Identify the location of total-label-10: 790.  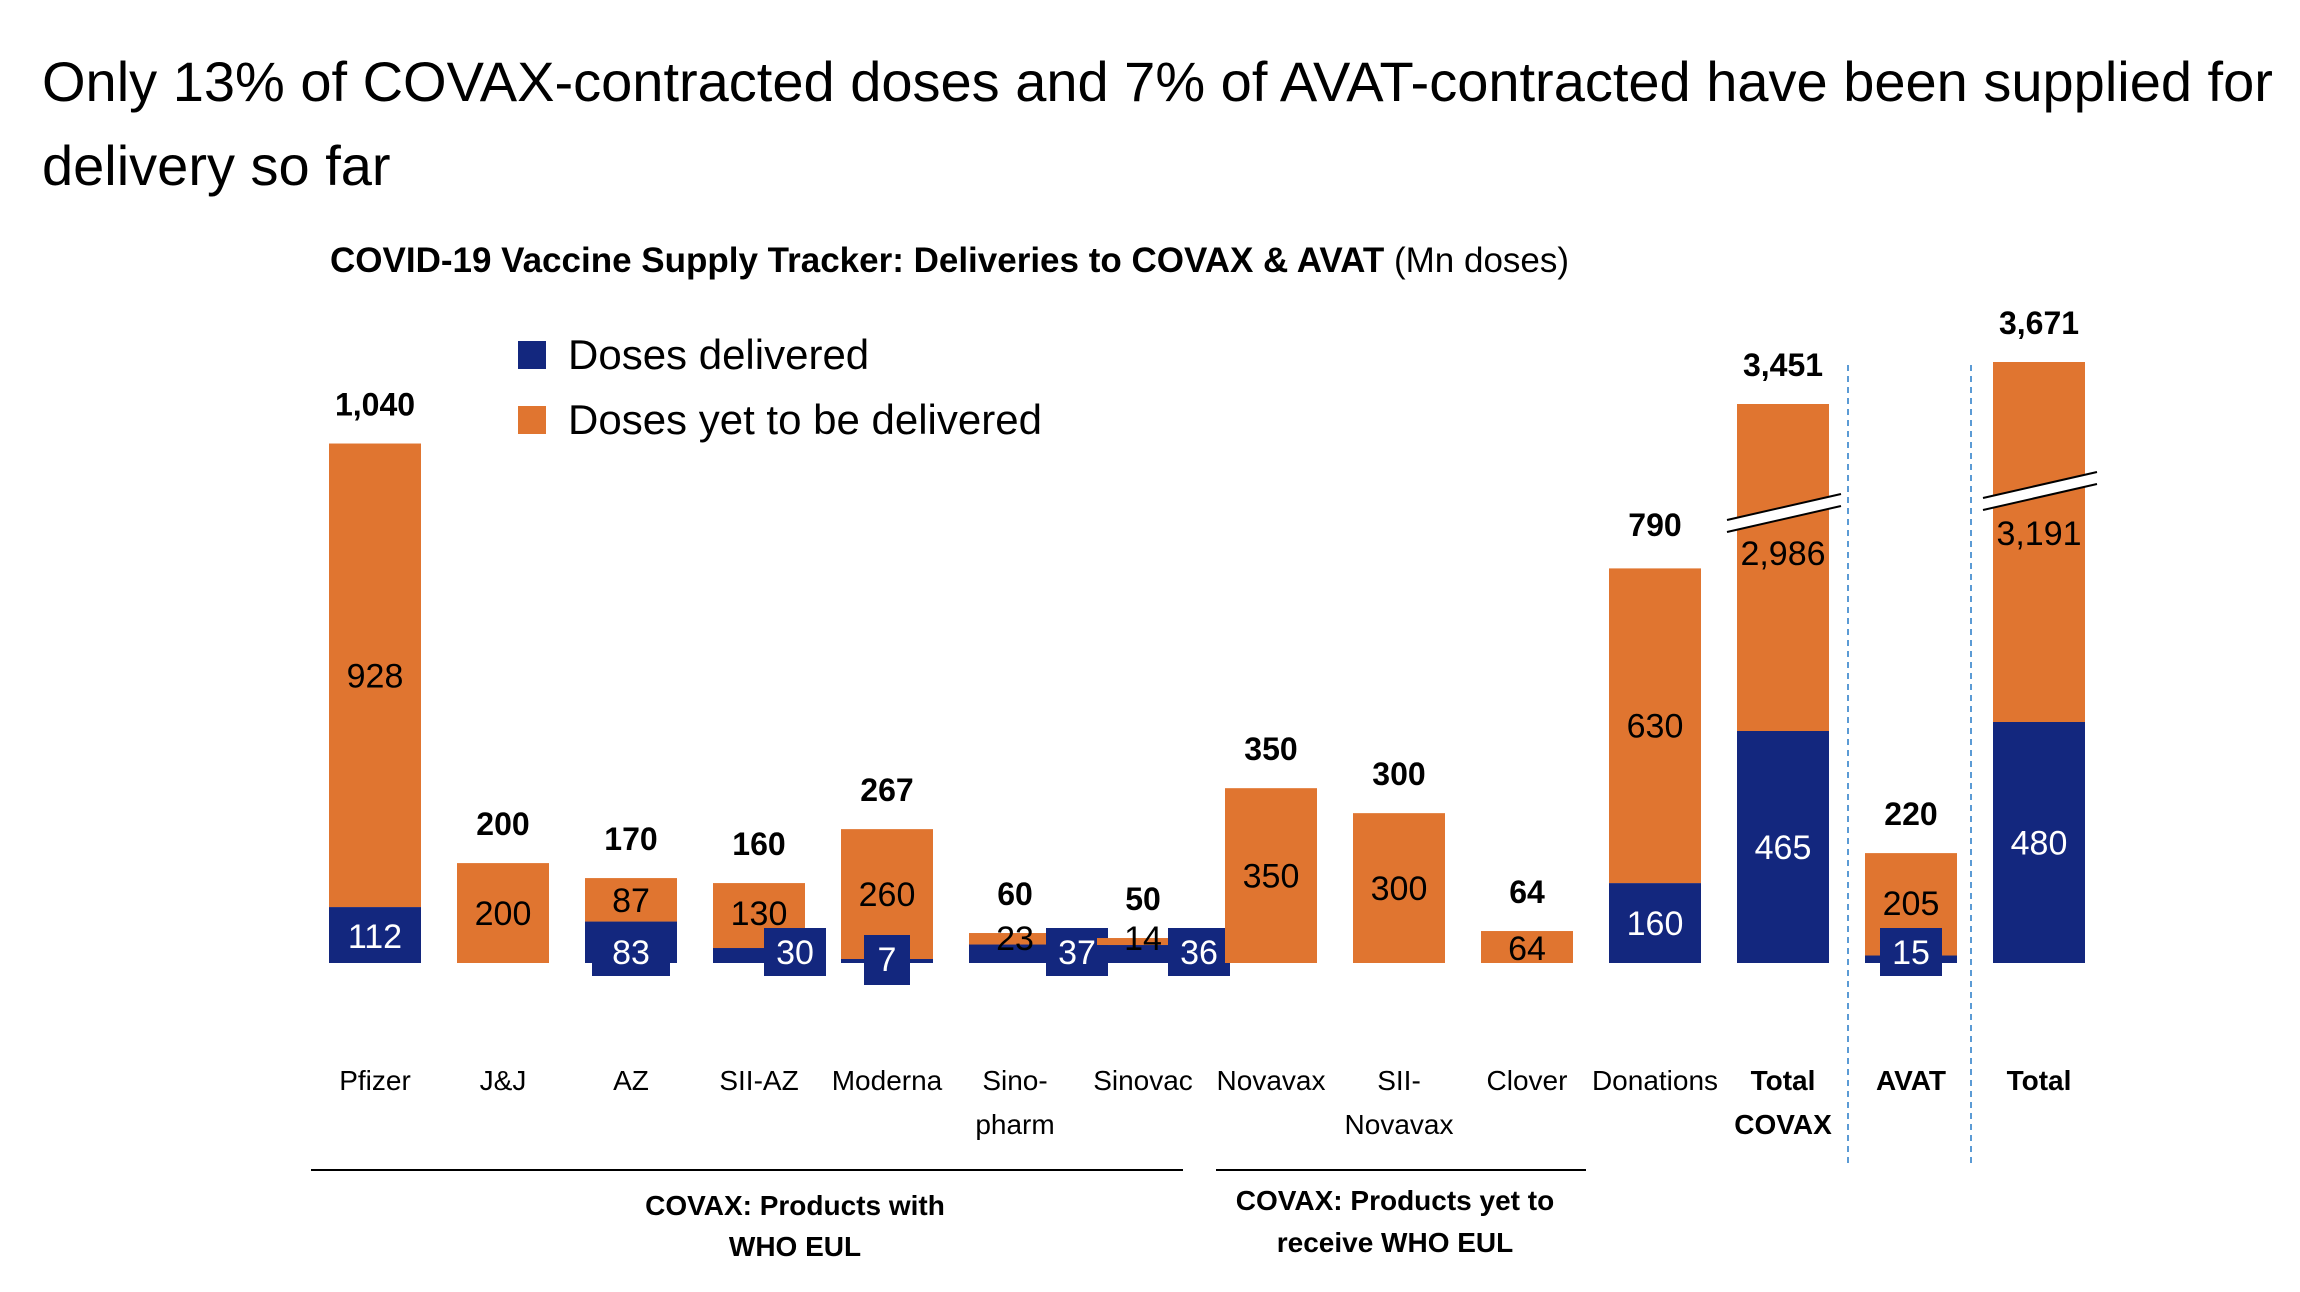
(1654, 525).